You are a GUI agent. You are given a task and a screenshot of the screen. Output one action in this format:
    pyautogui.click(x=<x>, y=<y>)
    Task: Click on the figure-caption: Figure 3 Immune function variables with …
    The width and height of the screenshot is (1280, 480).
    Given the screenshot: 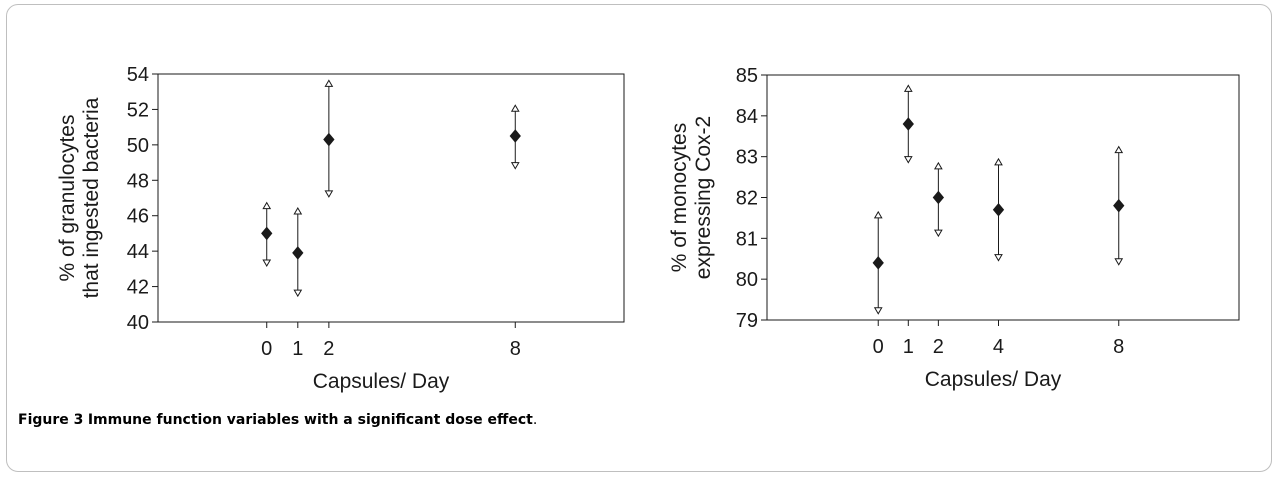 What is the action you would take?
    pyautogui.click(x=277, y=420)
    